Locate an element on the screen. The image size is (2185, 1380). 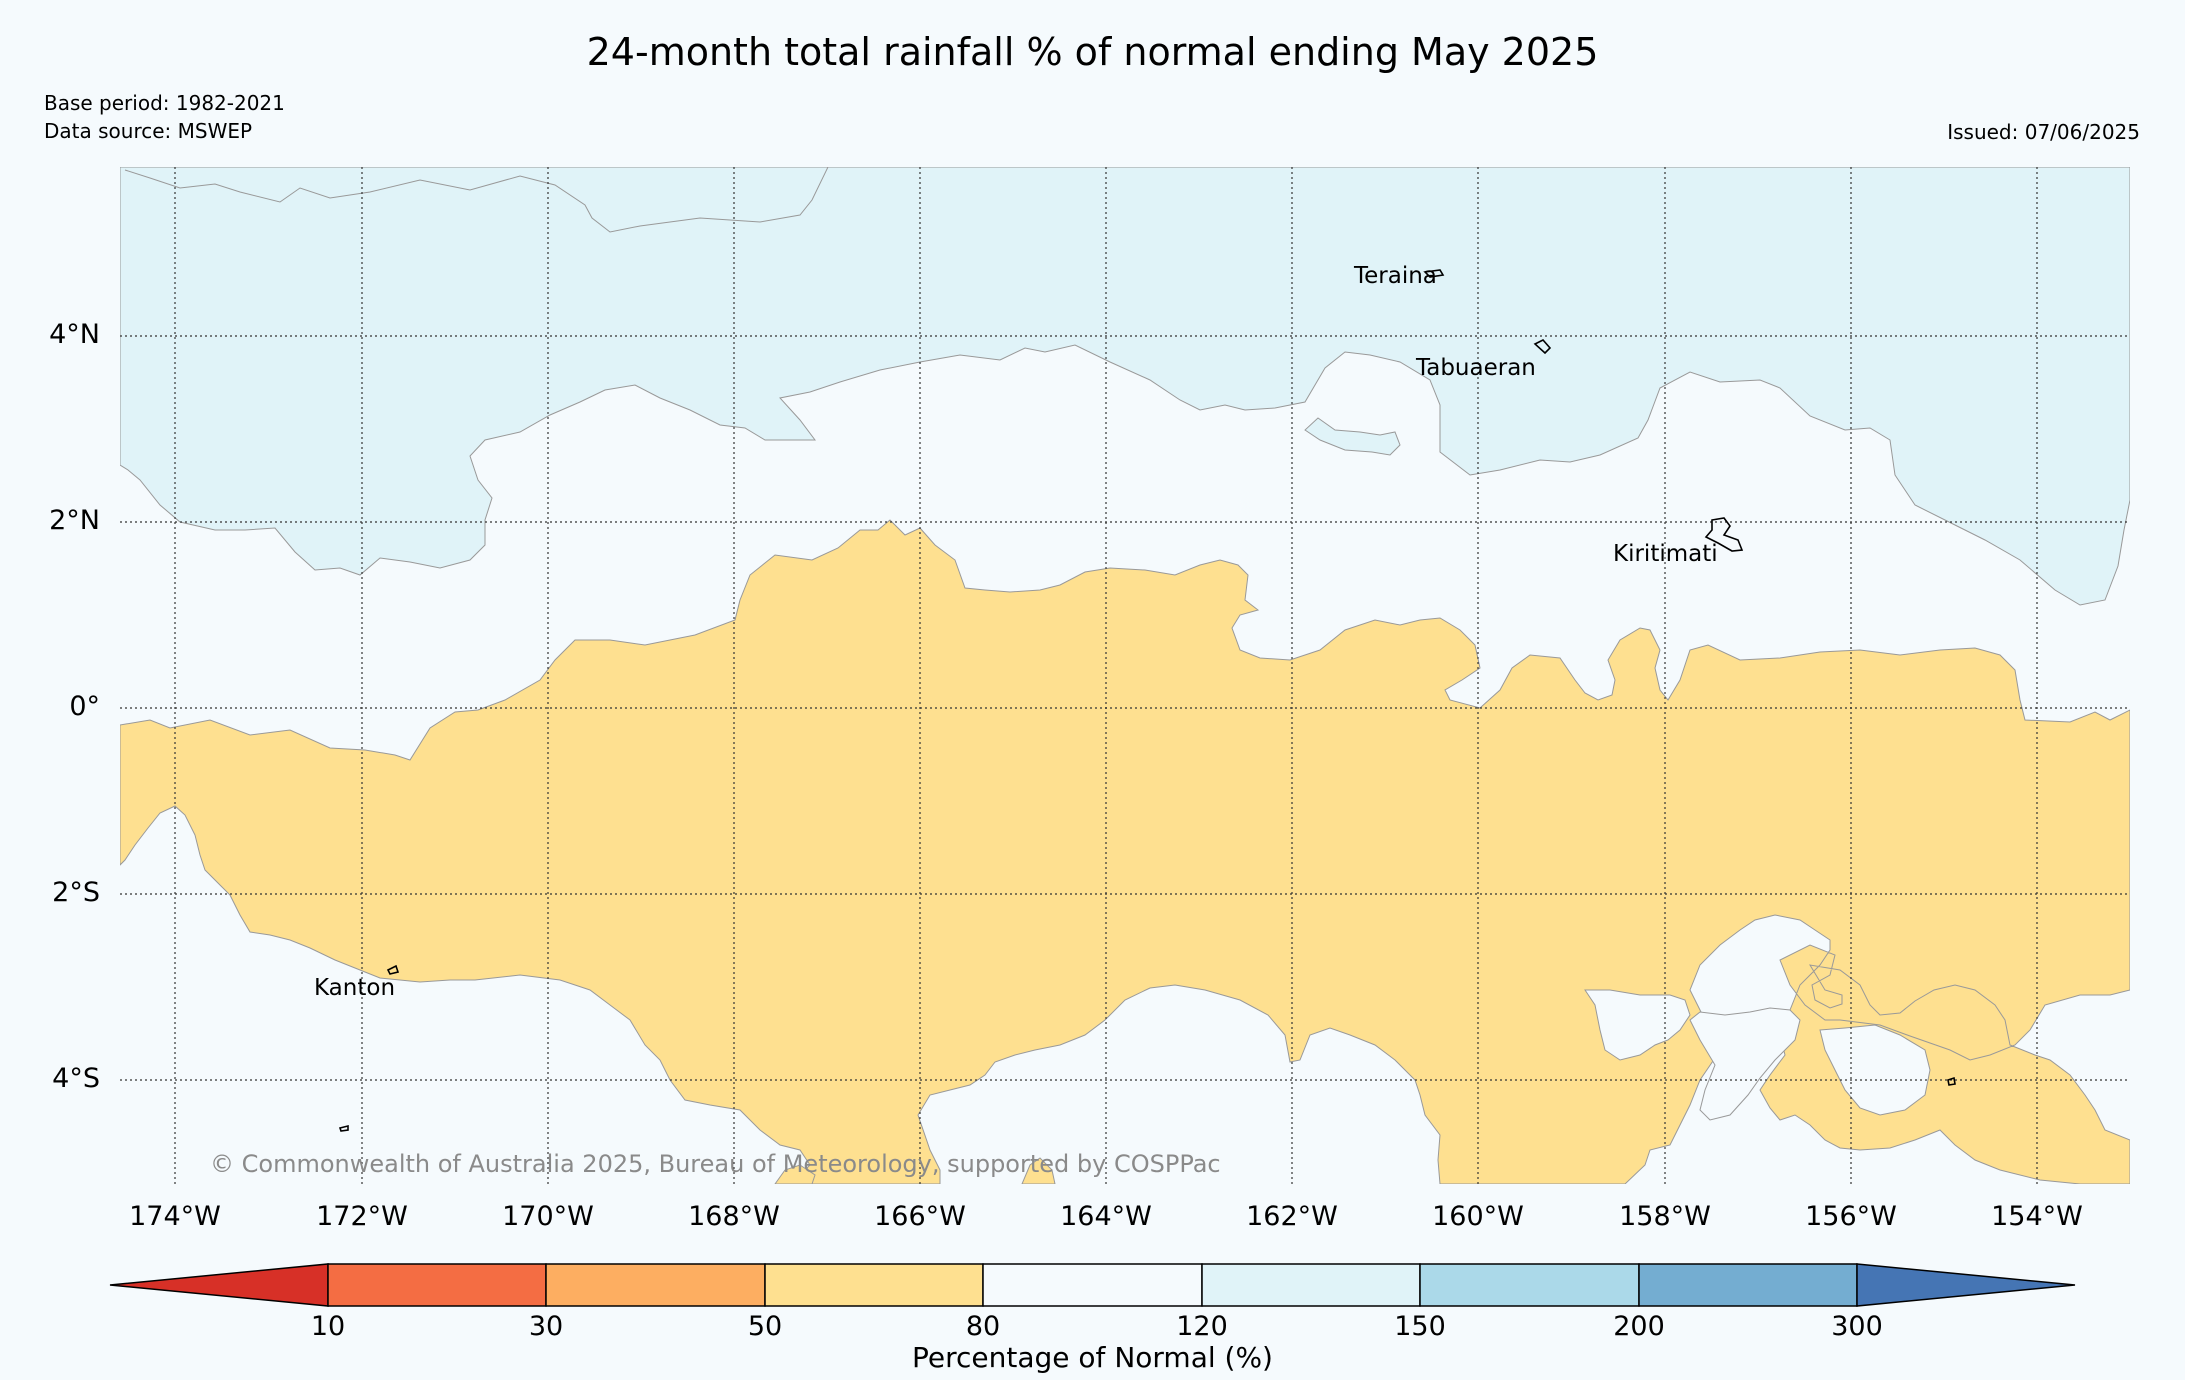
colorbar is located at coordinates (1092, 1285).